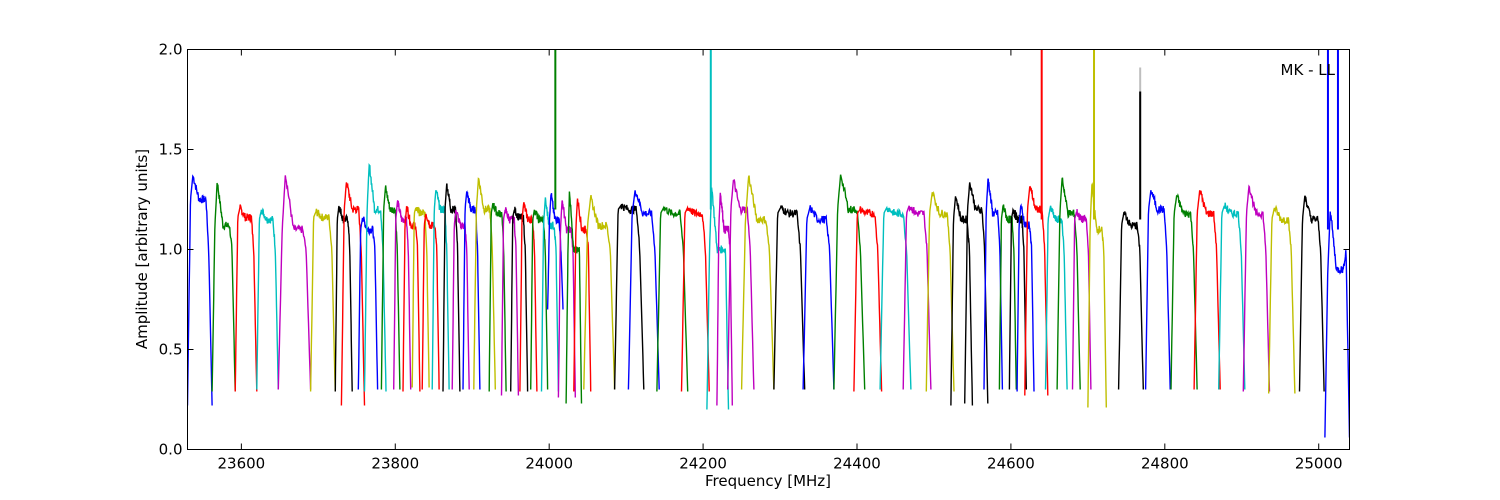  I want to click on y-tick-label: 1.0, so click(171, 250).